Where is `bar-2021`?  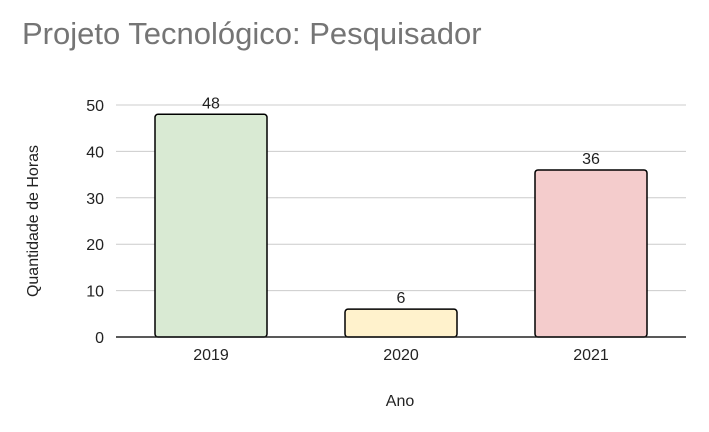 bar-2021 is located at coordinates (591, 253).